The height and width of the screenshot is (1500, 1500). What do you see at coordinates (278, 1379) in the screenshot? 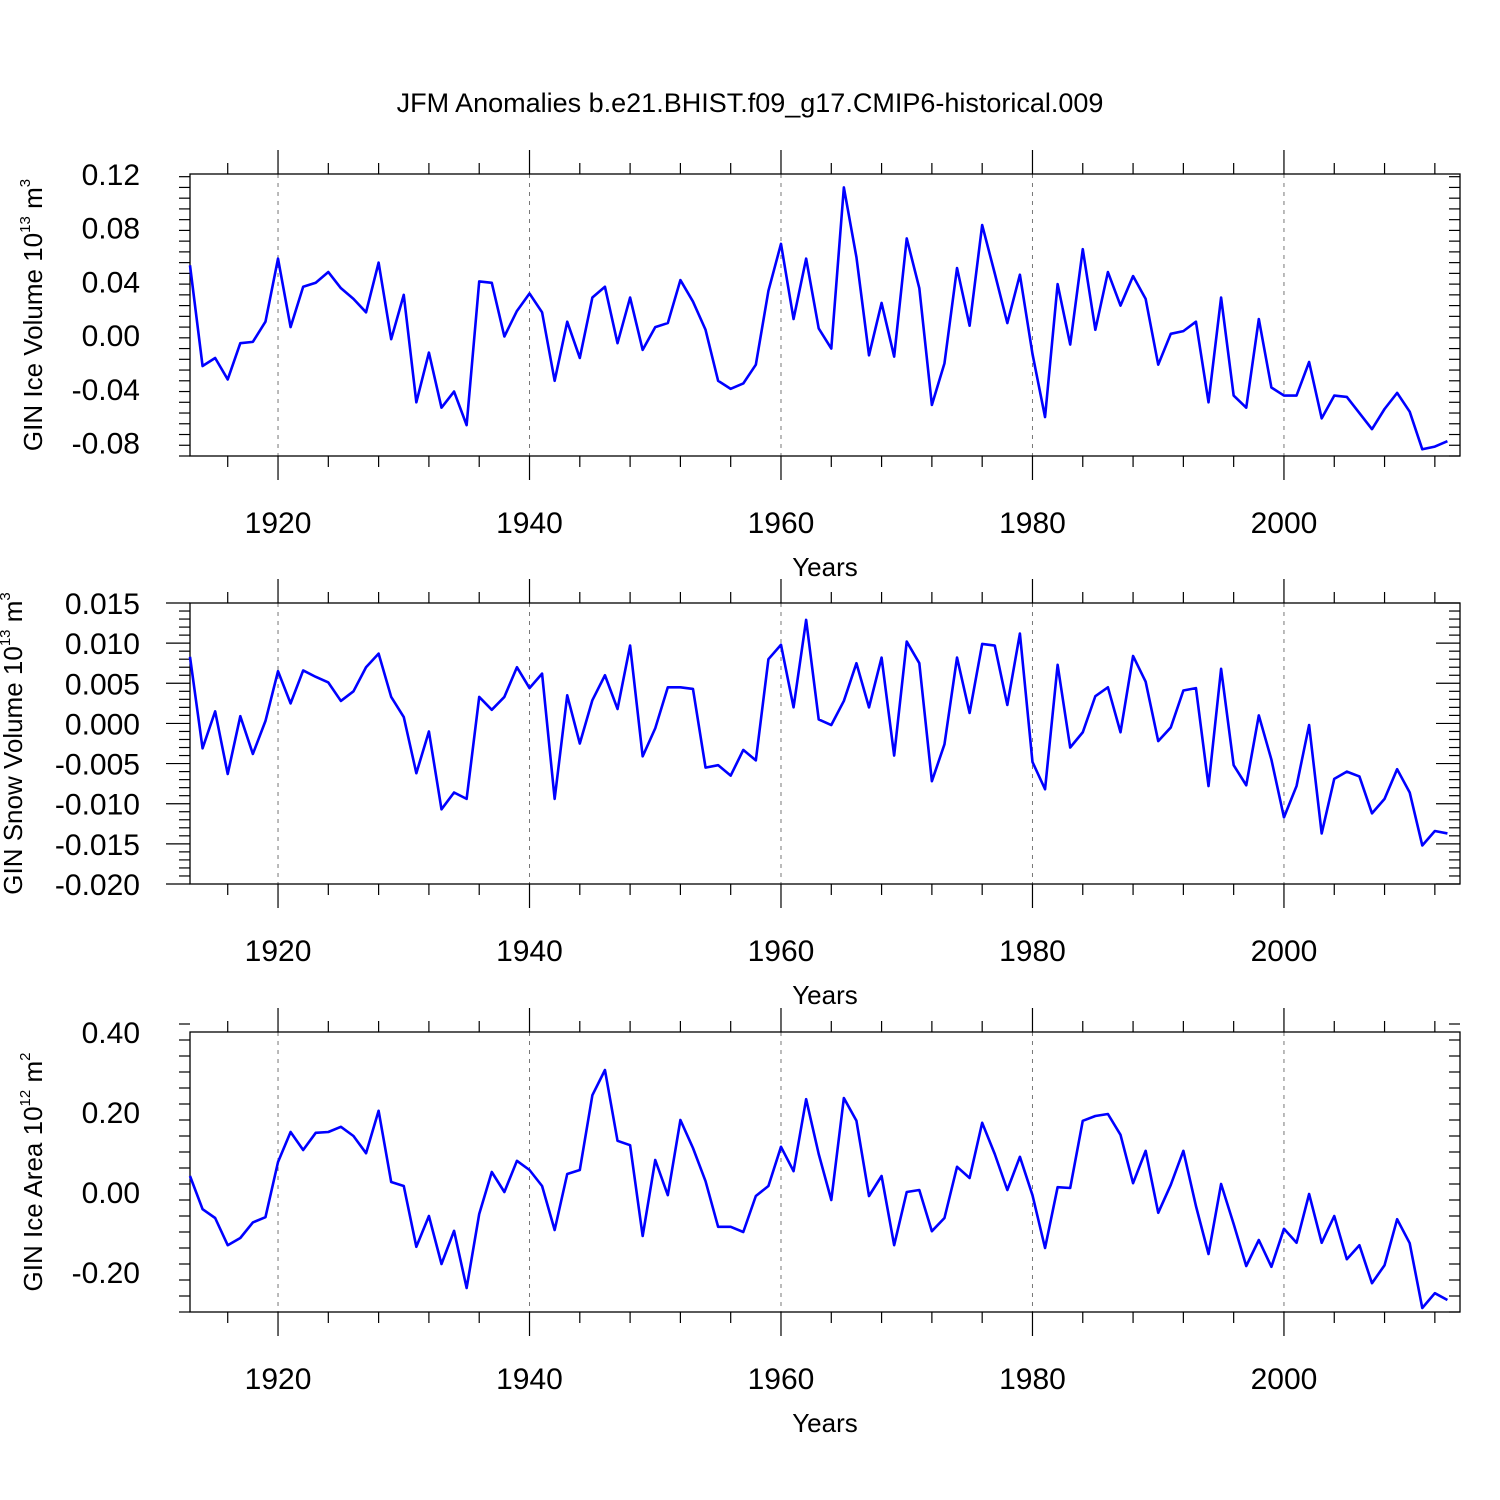
I see `x-tick-label: 1920` at bounding box center [278, 1379].